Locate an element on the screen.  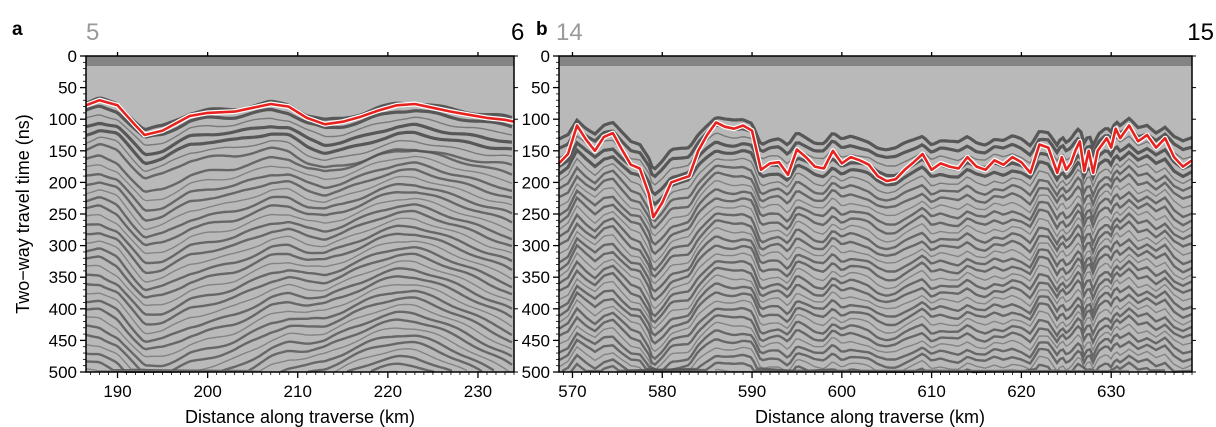
profile-end-label-a: 6 is located at coordinates (517, 32).